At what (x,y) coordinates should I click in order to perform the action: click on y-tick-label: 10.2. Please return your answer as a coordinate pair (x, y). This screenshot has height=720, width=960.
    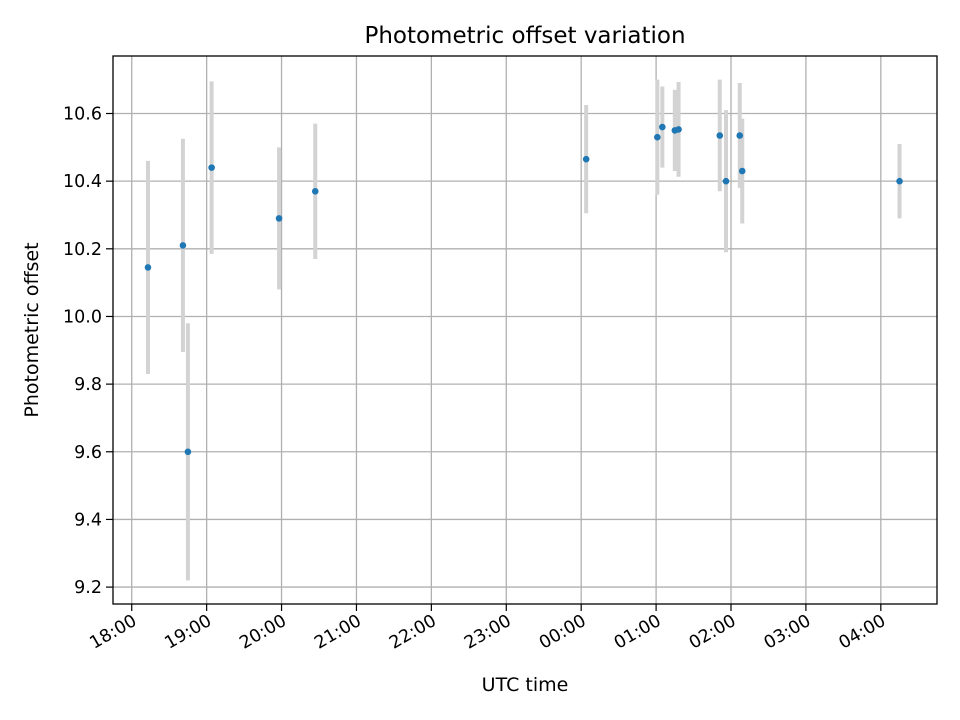
    Looking at the image, I should click on (82, 250).